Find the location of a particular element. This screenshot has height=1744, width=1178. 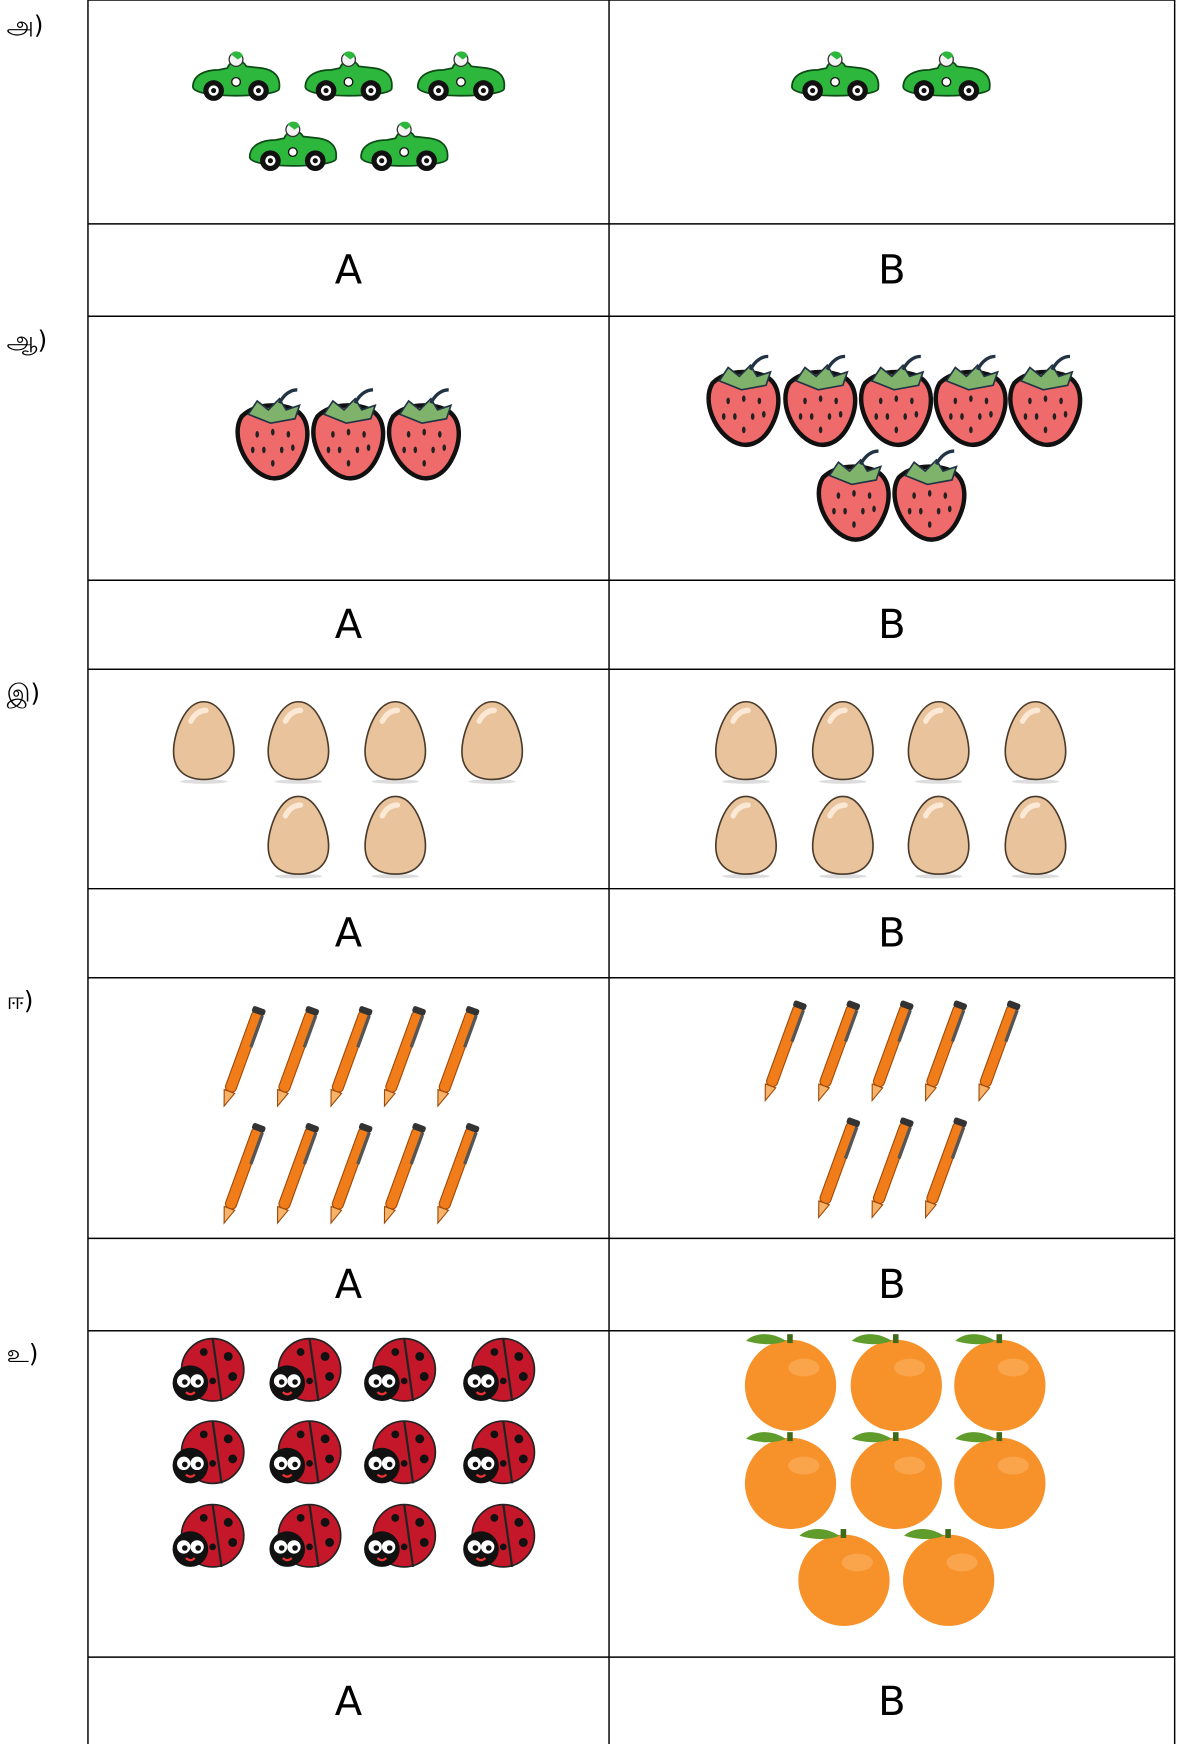

row-label: அ) is located at coordinates (25, 24).